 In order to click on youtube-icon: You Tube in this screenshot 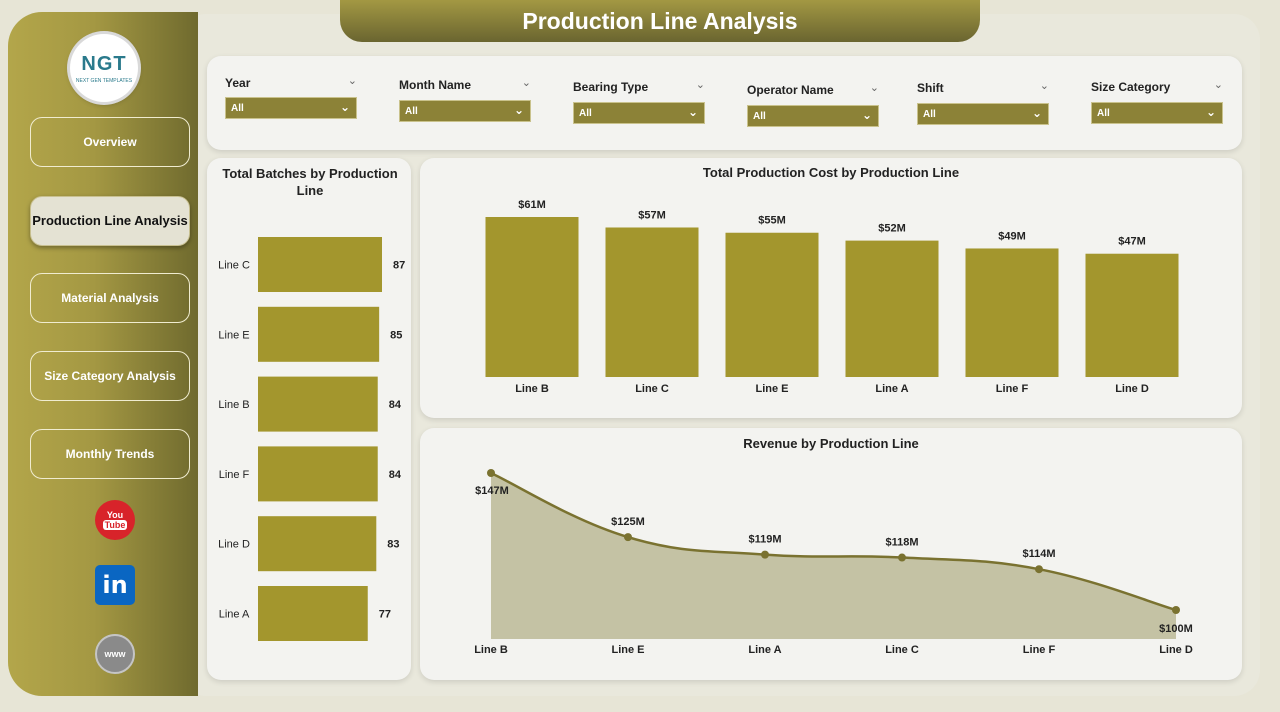, I will do `click(115, 520)`.